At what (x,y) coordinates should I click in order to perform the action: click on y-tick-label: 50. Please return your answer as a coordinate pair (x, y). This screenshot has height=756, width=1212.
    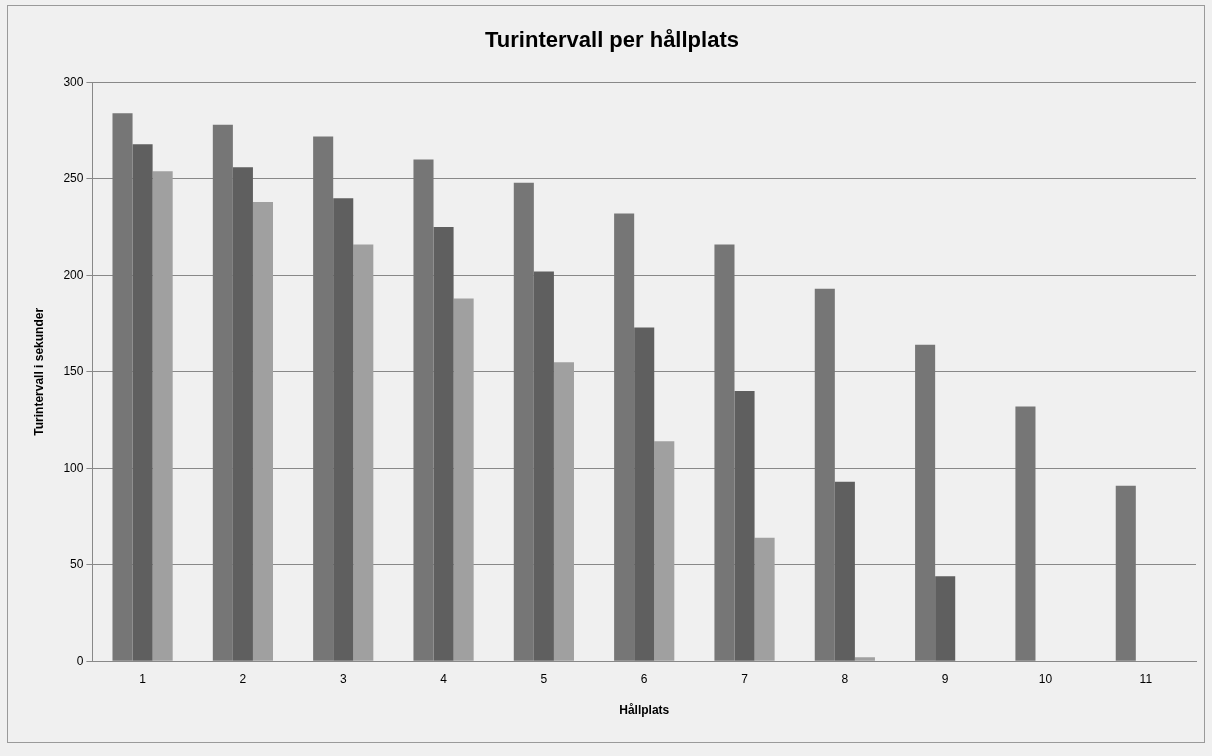
    Looking at the image, I should click on (77, 564).